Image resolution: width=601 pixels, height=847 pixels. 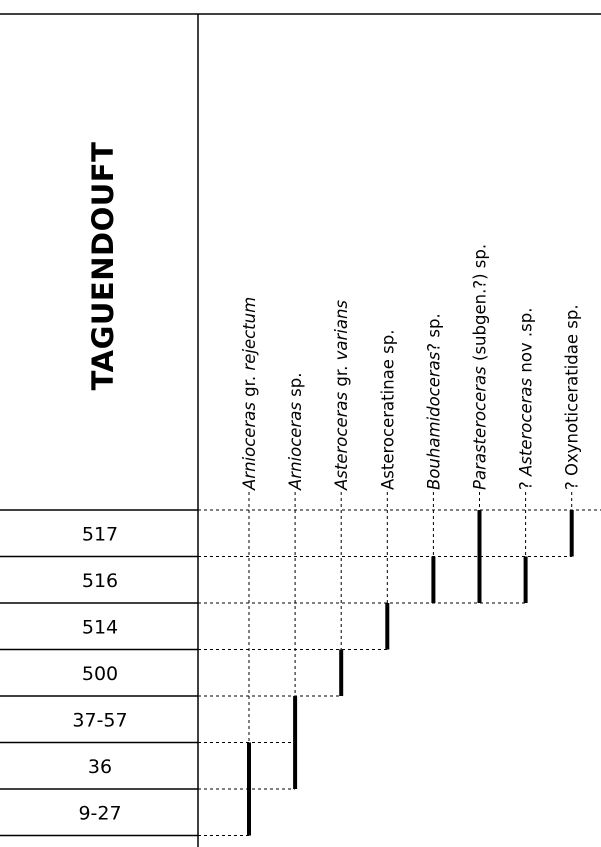 I want to click on taxon-label: Asteroceras gr. varians, so click(x=341, y=395).